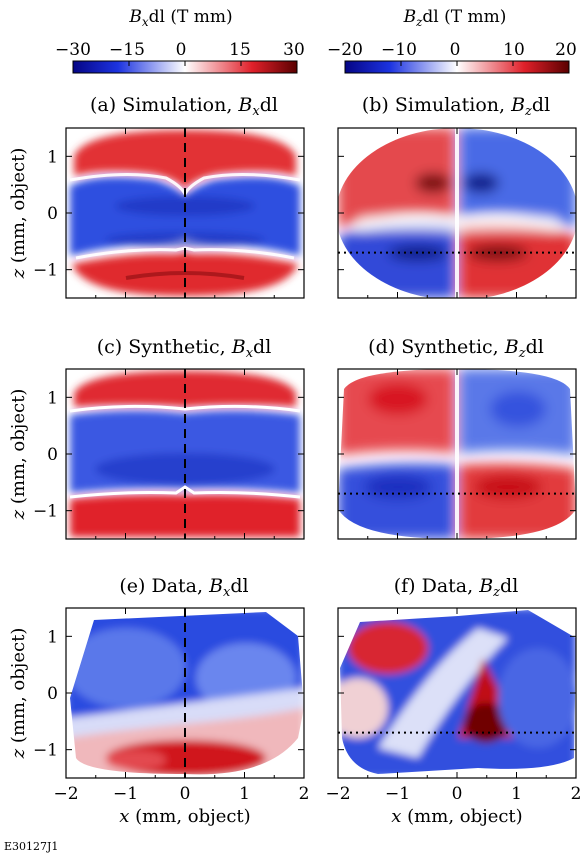  Describe the element at coordinates (31, 846) in the screenshot. I see `figure-id: E30127J1` at that location.